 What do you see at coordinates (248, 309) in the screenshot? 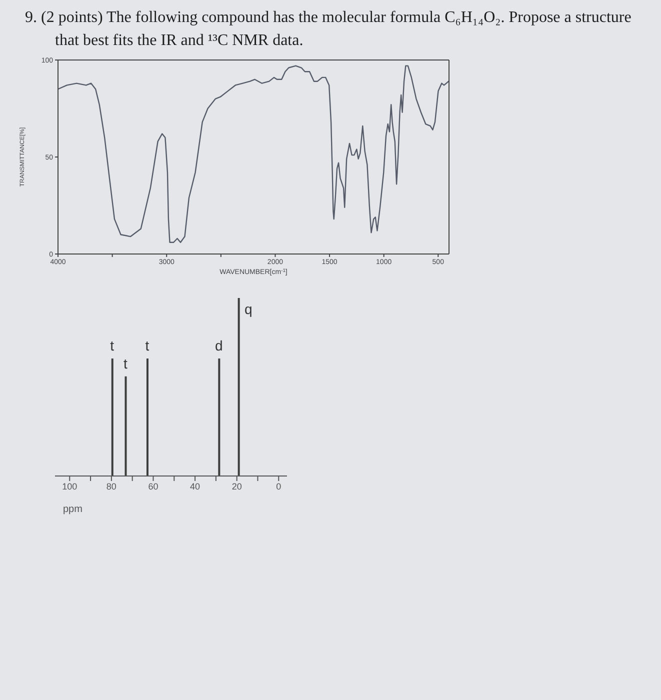
I see `annotation: q` at bounding box center [248, 309].